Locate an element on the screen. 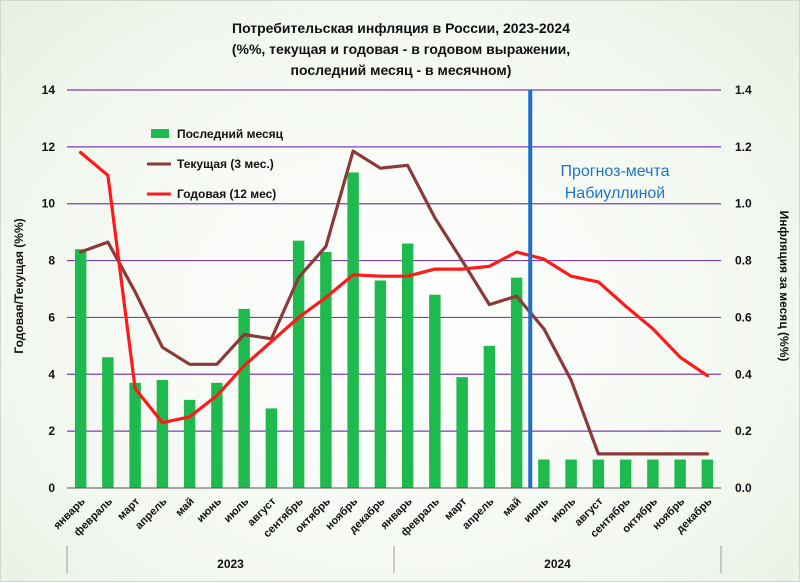 Image resolution: width=800 pixels, height=583 pixels. annotation-line-1: Прогноз-мечта is located at coordinates (614, 171).